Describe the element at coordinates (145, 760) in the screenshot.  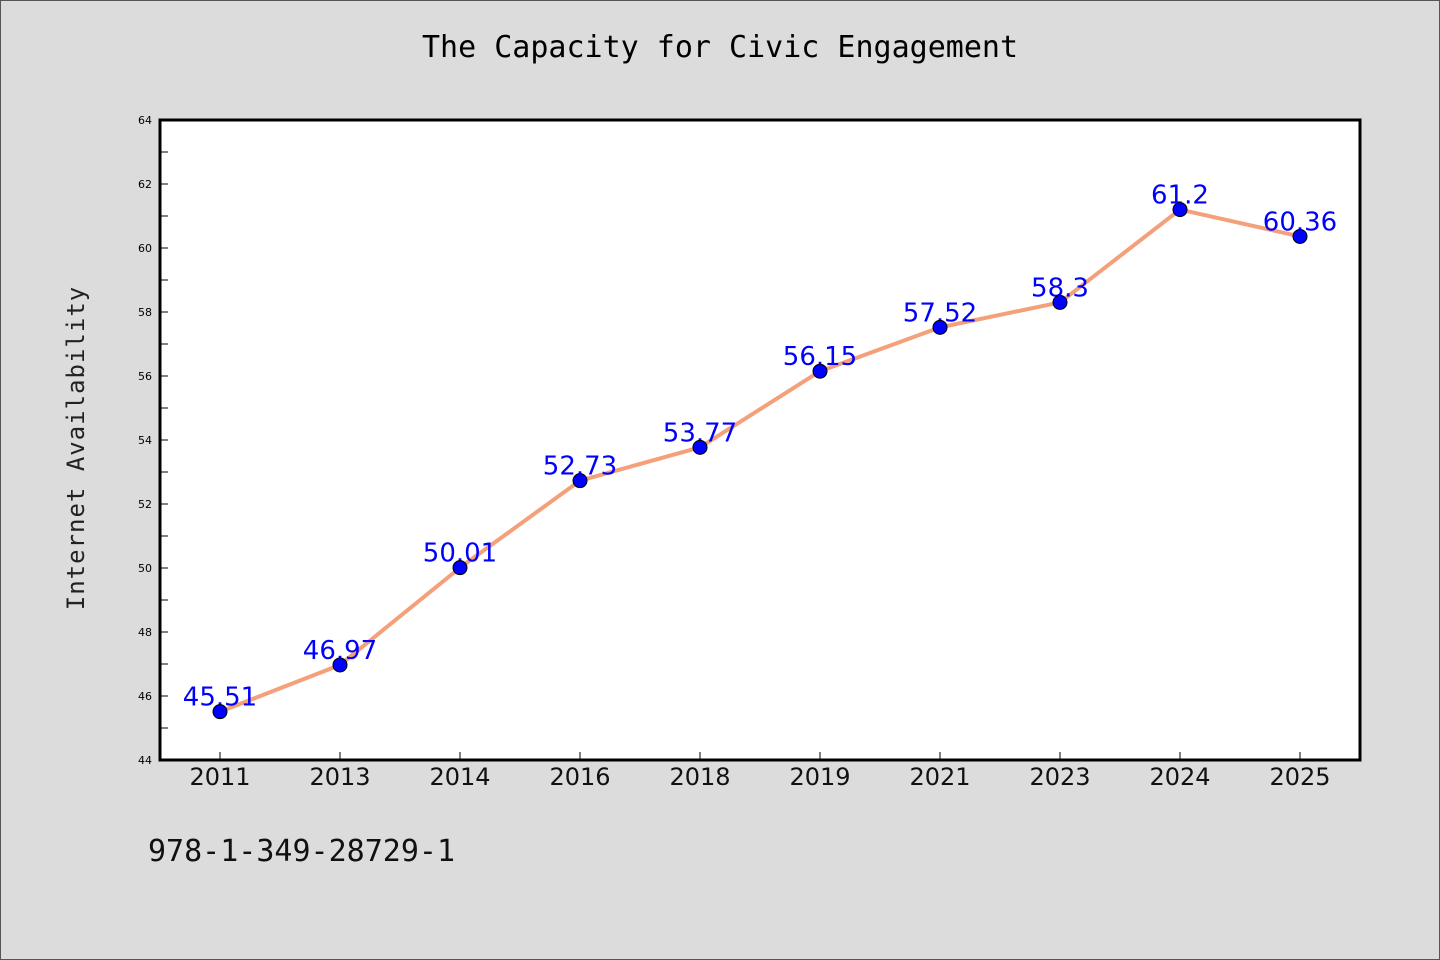
I see `y-tick-label: 44` at that location.